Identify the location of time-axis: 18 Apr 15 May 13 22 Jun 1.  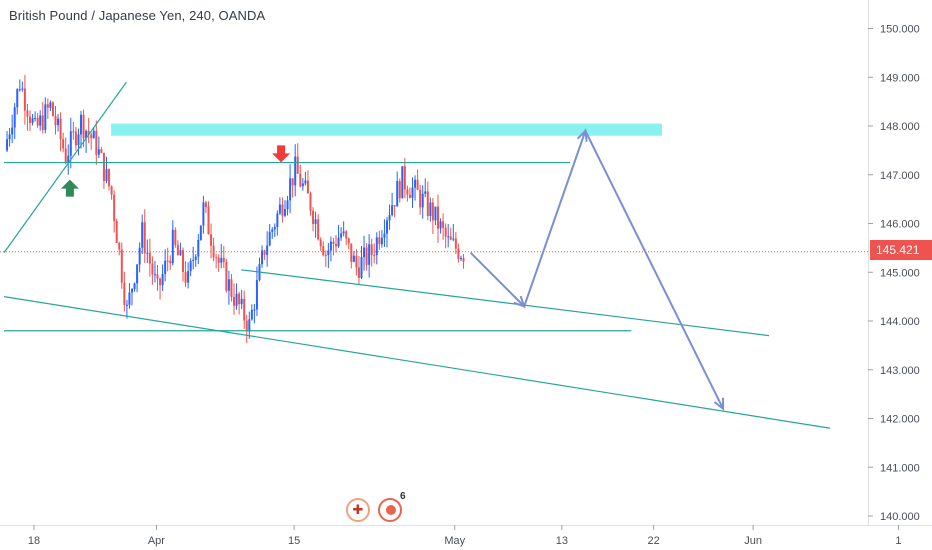
(465, 536).